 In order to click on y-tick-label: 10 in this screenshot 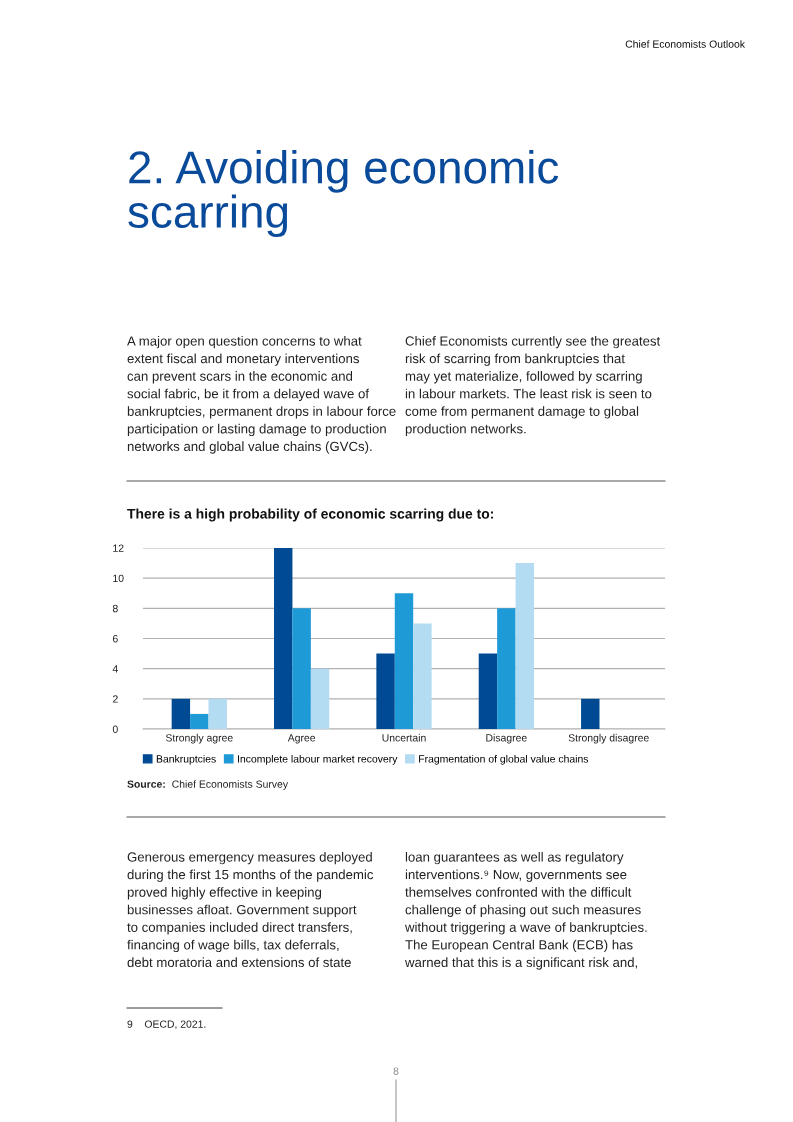, I will do `click(118, 578)`.